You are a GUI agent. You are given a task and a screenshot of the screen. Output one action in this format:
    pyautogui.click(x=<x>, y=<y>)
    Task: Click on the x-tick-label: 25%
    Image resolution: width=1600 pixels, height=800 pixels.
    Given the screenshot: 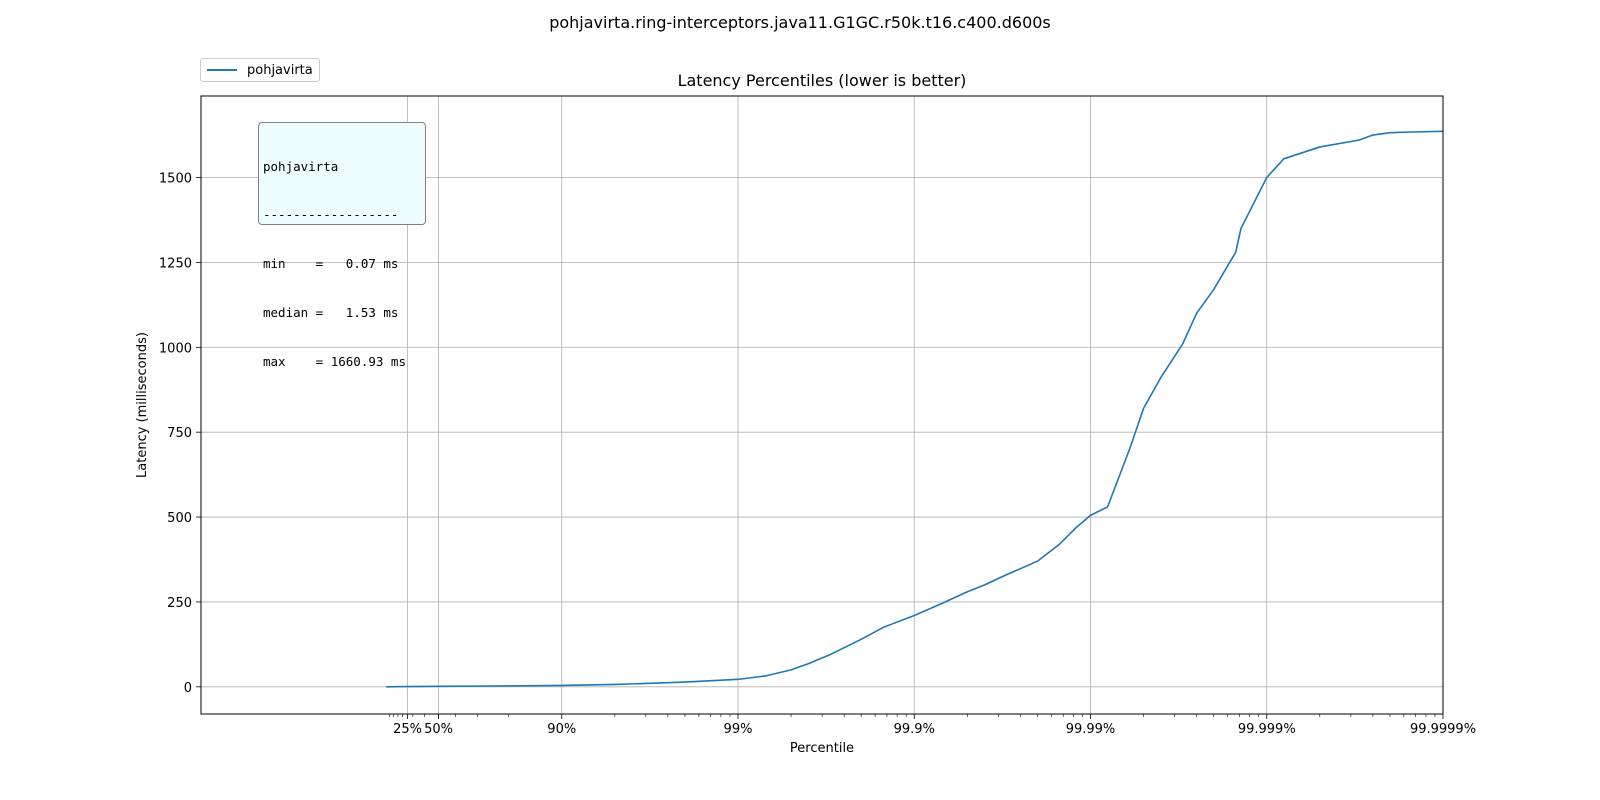 What is the action you would take?
    pyautogui.click(x=407, y=729)
    